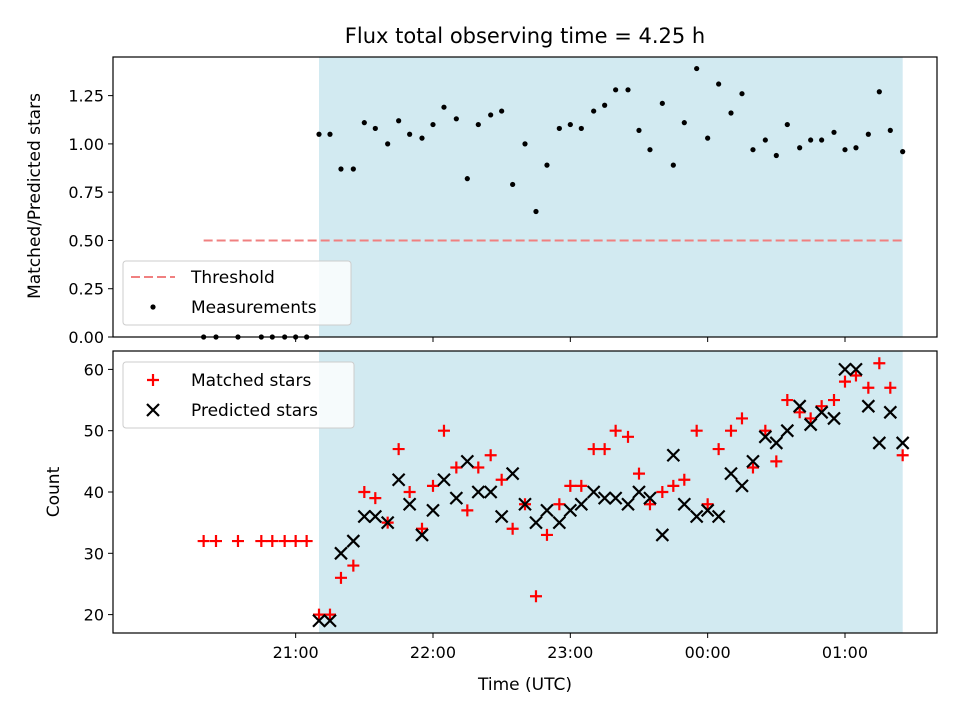  What do you see at coordinates (232, 278) in the screenshot?
I see `legend-threshold-label: Threshold` at bounding box center [232, 278].